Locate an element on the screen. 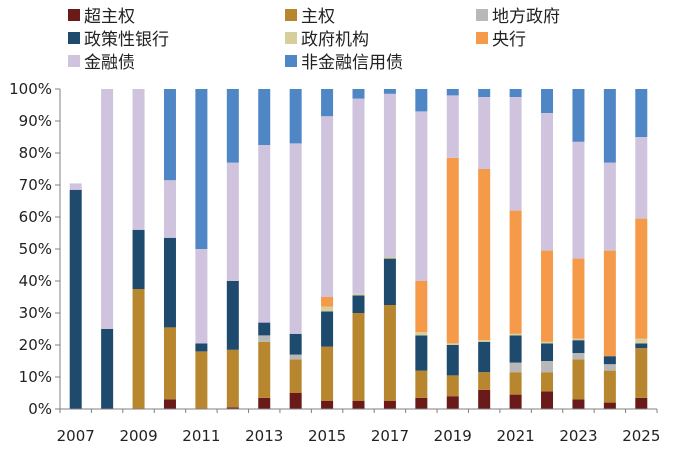 The image size is (673, 454). legend-label-6: 金融债 is located at coordinates (109, 63).